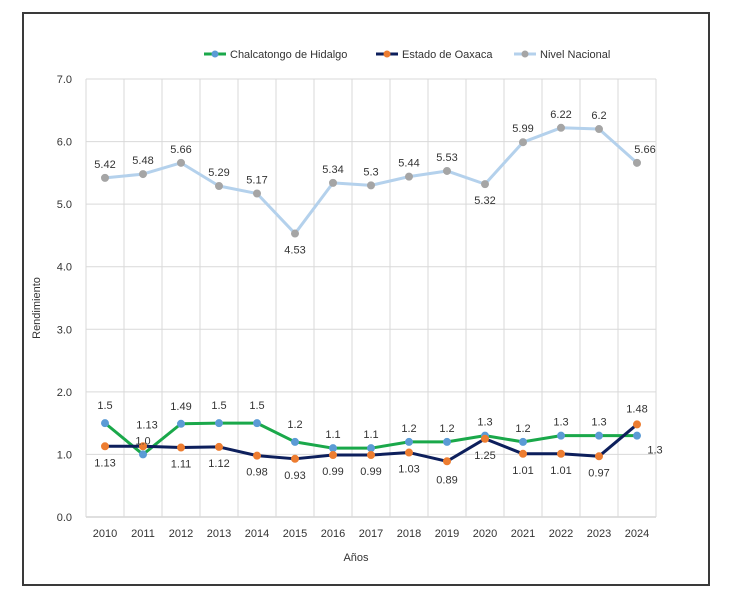 The image size is (738, 602). What do you see at coordinates (598, 473) in the screenshot?
I see `data-label: 0.97` at bounding box center [598, 473].